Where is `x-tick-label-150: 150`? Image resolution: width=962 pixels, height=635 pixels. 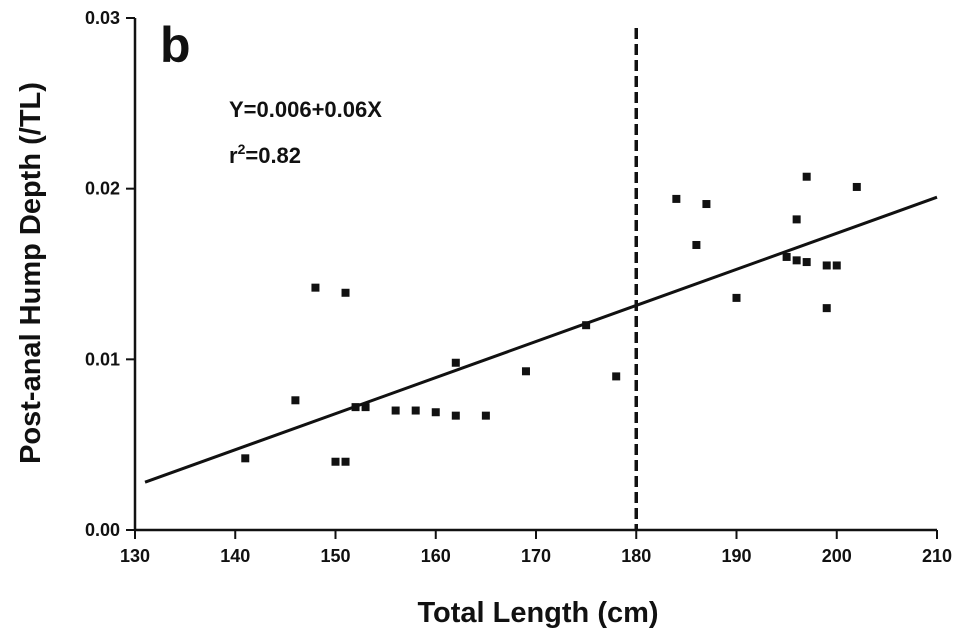 x-tick-label-150: 150 is located at coordinates (335, 556).